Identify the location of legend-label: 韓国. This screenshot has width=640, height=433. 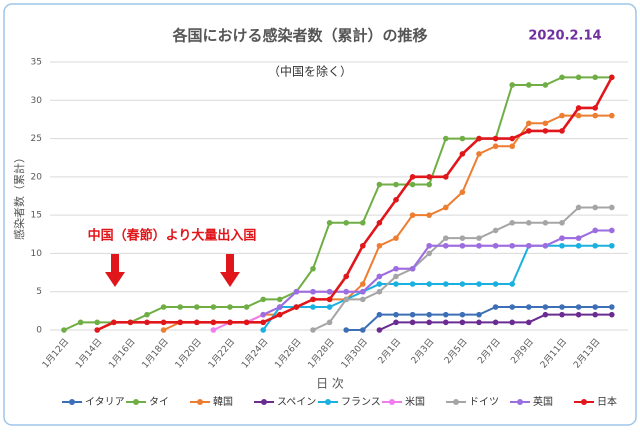
(223, 402).